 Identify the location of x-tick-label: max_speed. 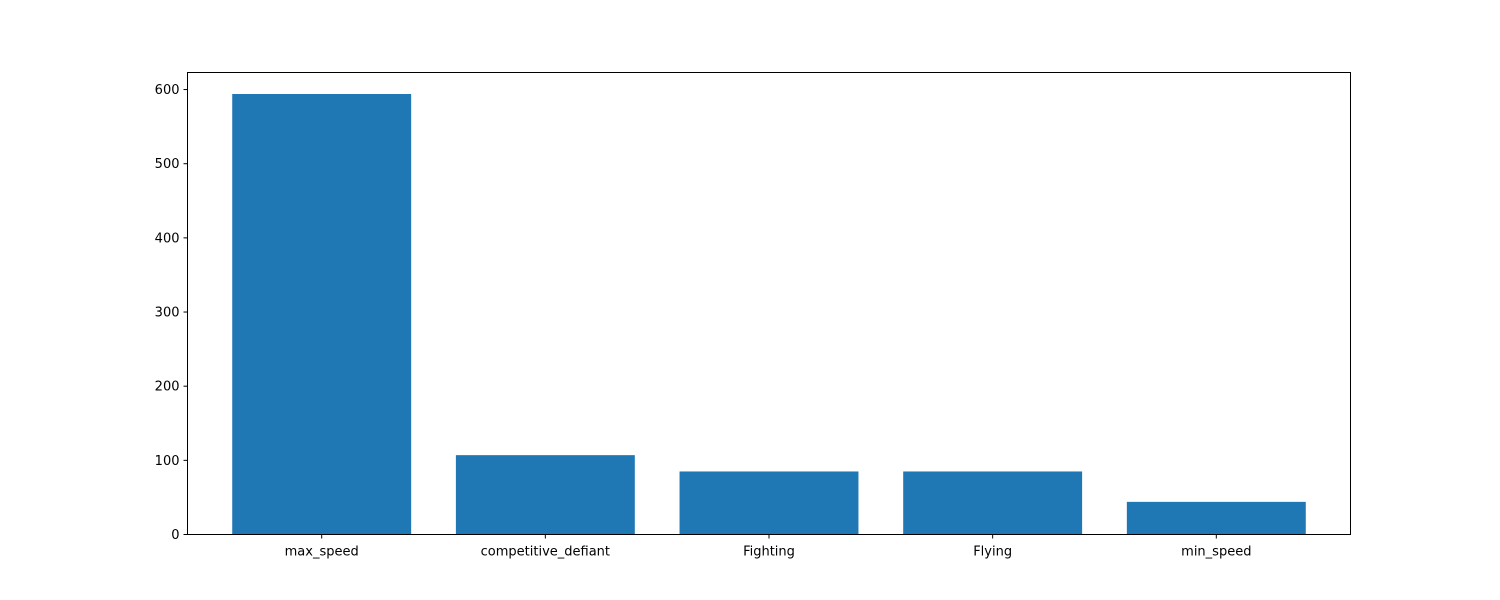
(322, 552).